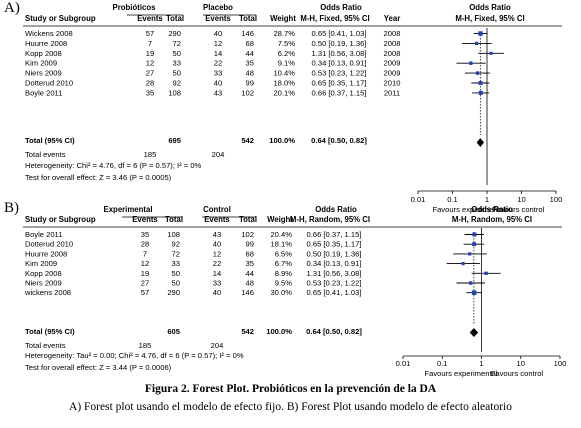  Describe the element at coordinates (284, 33) in the screenshot. I see `weight-cell: 28.7%` at that location.